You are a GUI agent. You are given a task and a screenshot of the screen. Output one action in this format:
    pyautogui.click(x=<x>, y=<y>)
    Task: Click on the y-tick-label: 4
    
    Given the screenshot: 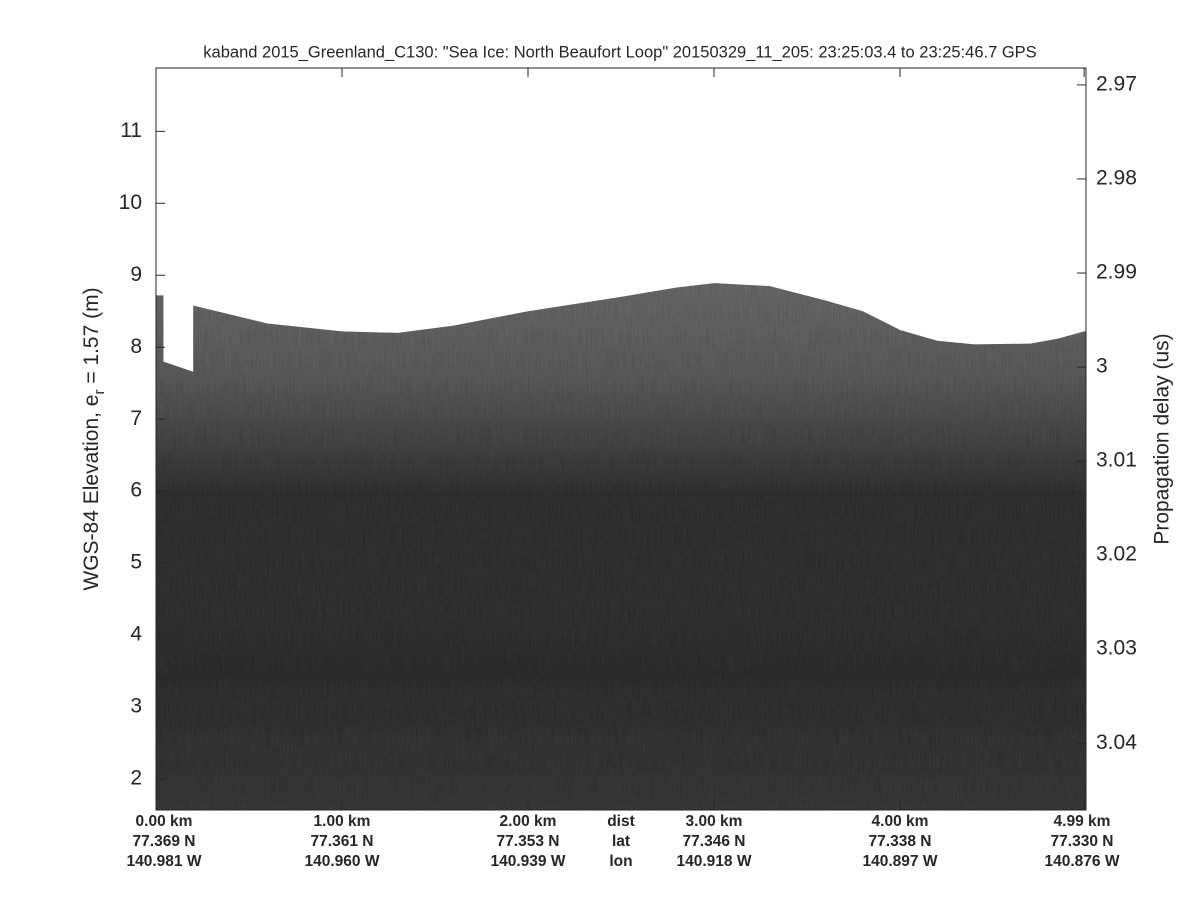 What is the action you would take?
    pyautogui.click(x=136, y=634)
    